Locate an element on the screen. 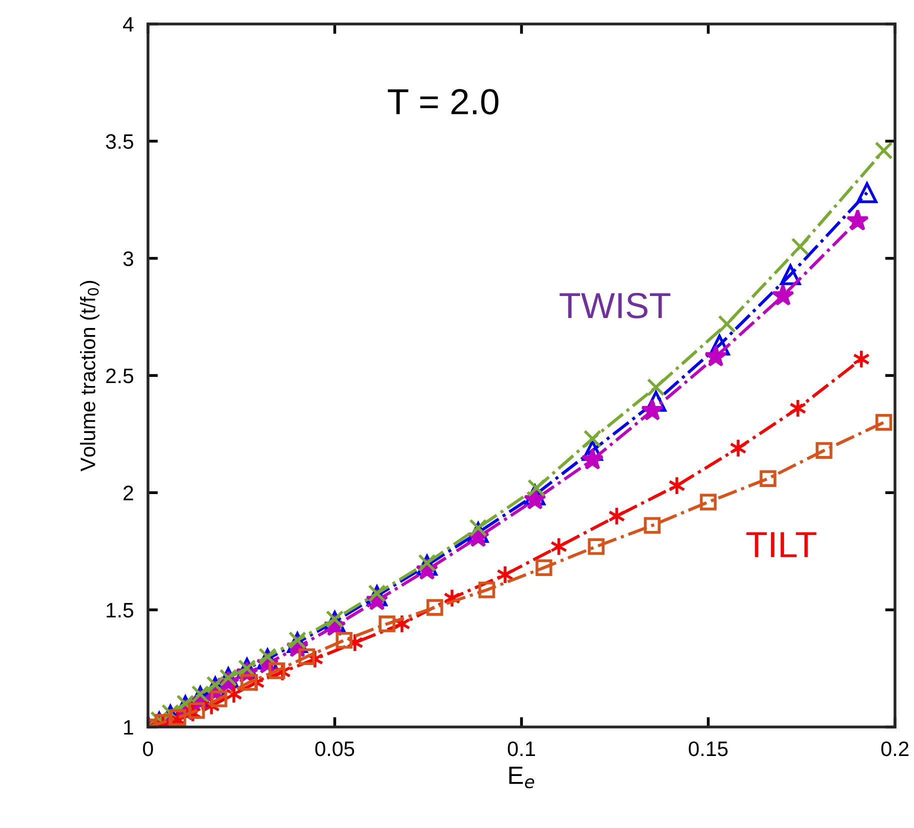 The width and height of the screenshot is (914, 828). x-tick-label: 0 is located at coordinates (148, 748).